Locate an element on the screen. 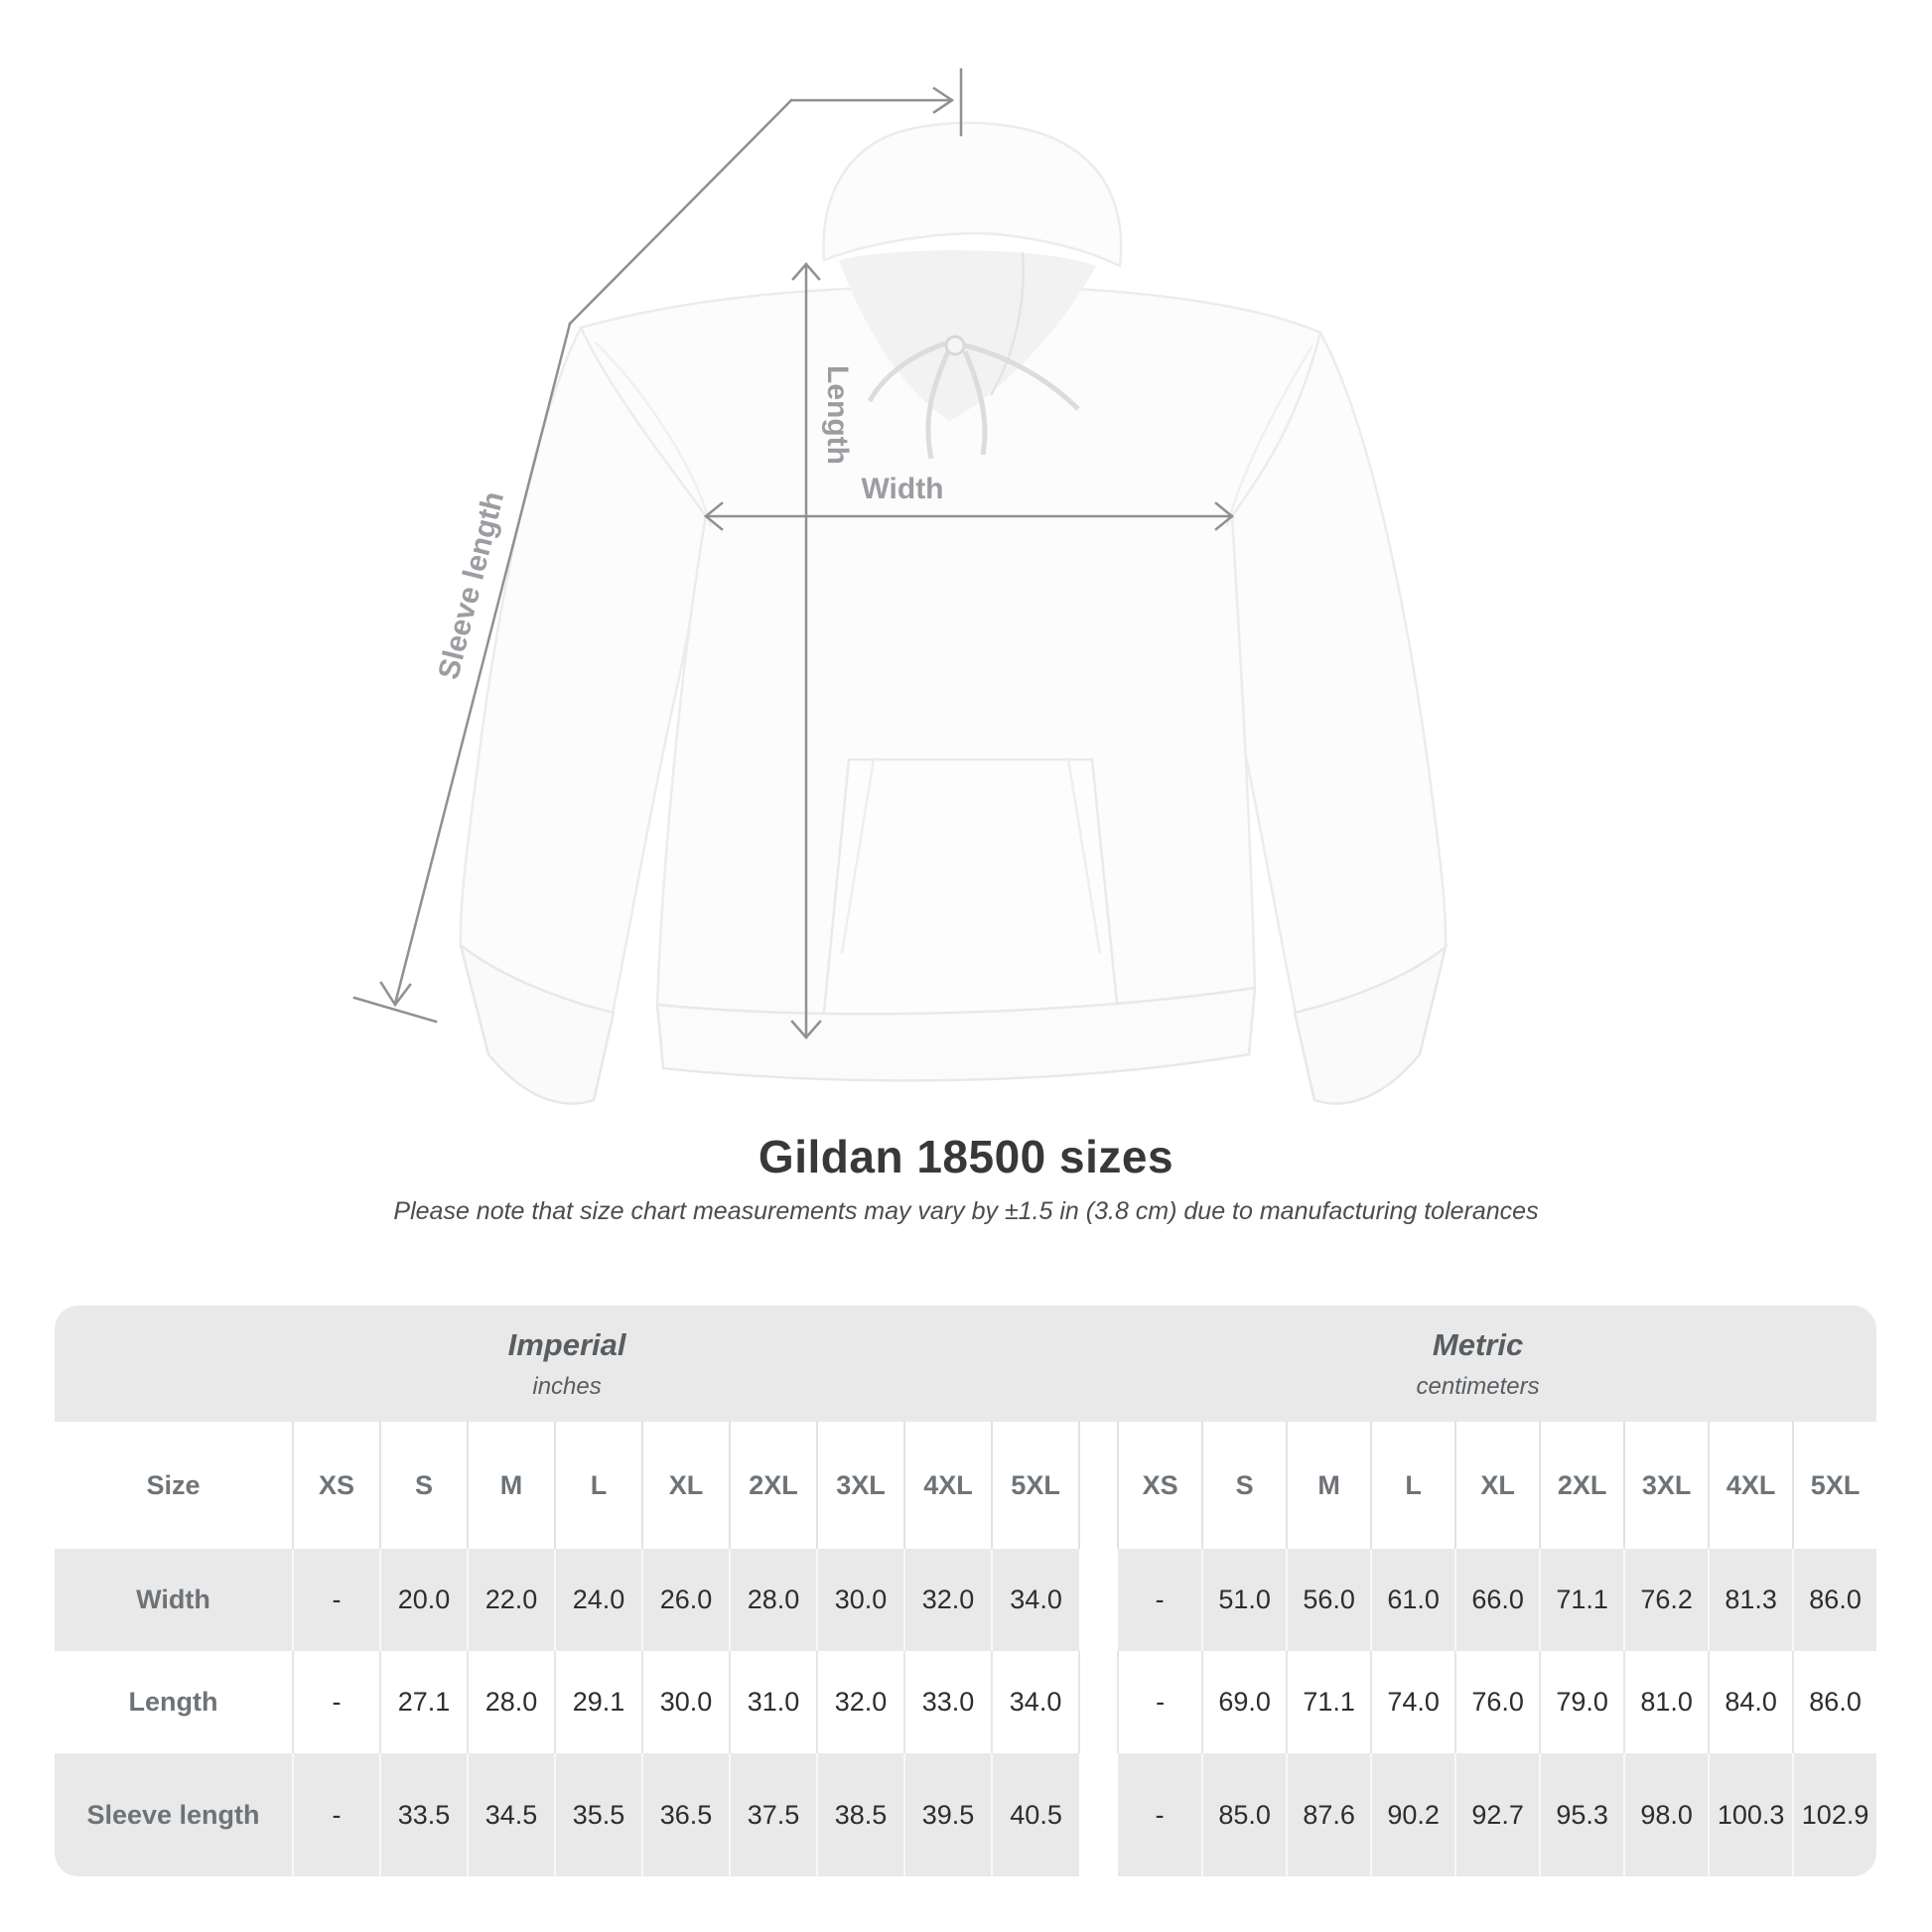 The width and height of the screenshot is (1932, 1932). value-cell: 86.0 is located at coordinates (1834, 1702).